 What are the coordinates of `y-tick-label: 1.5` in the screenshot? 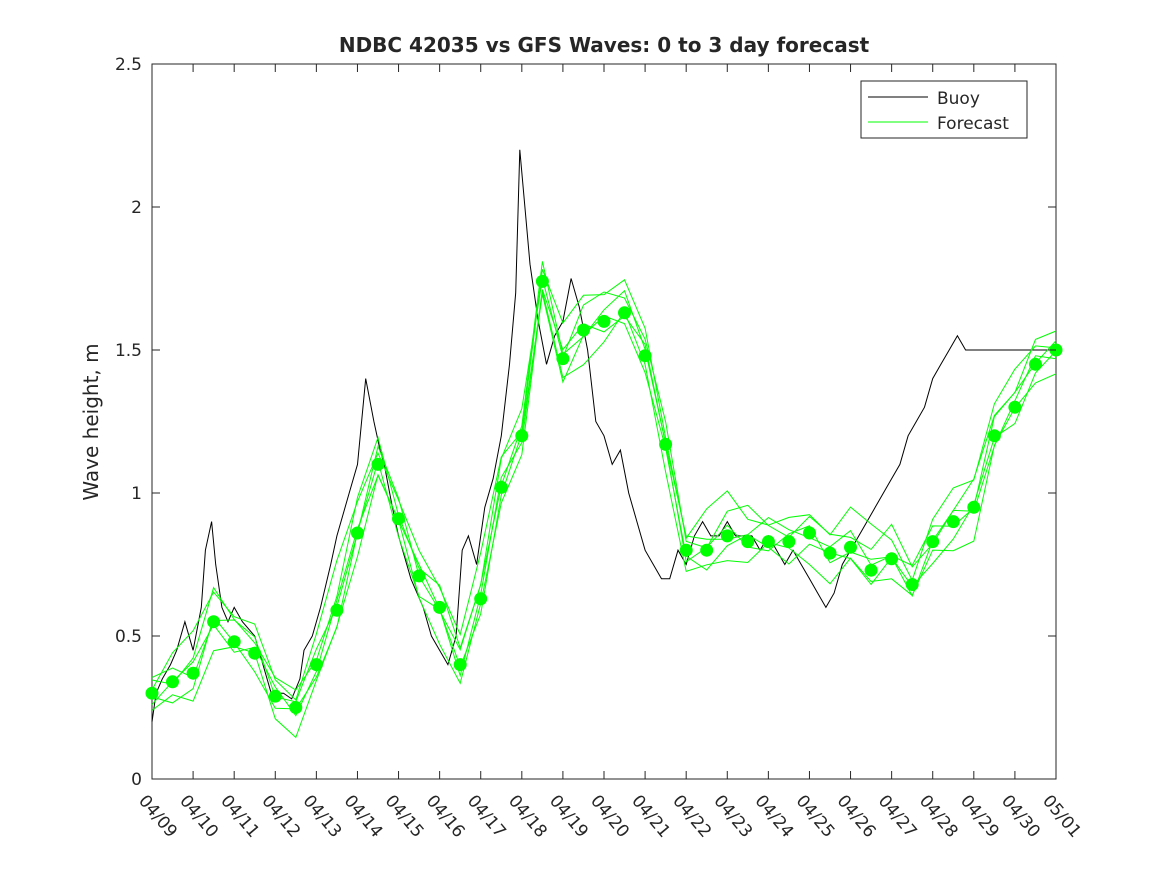 It's located at (128, 351).